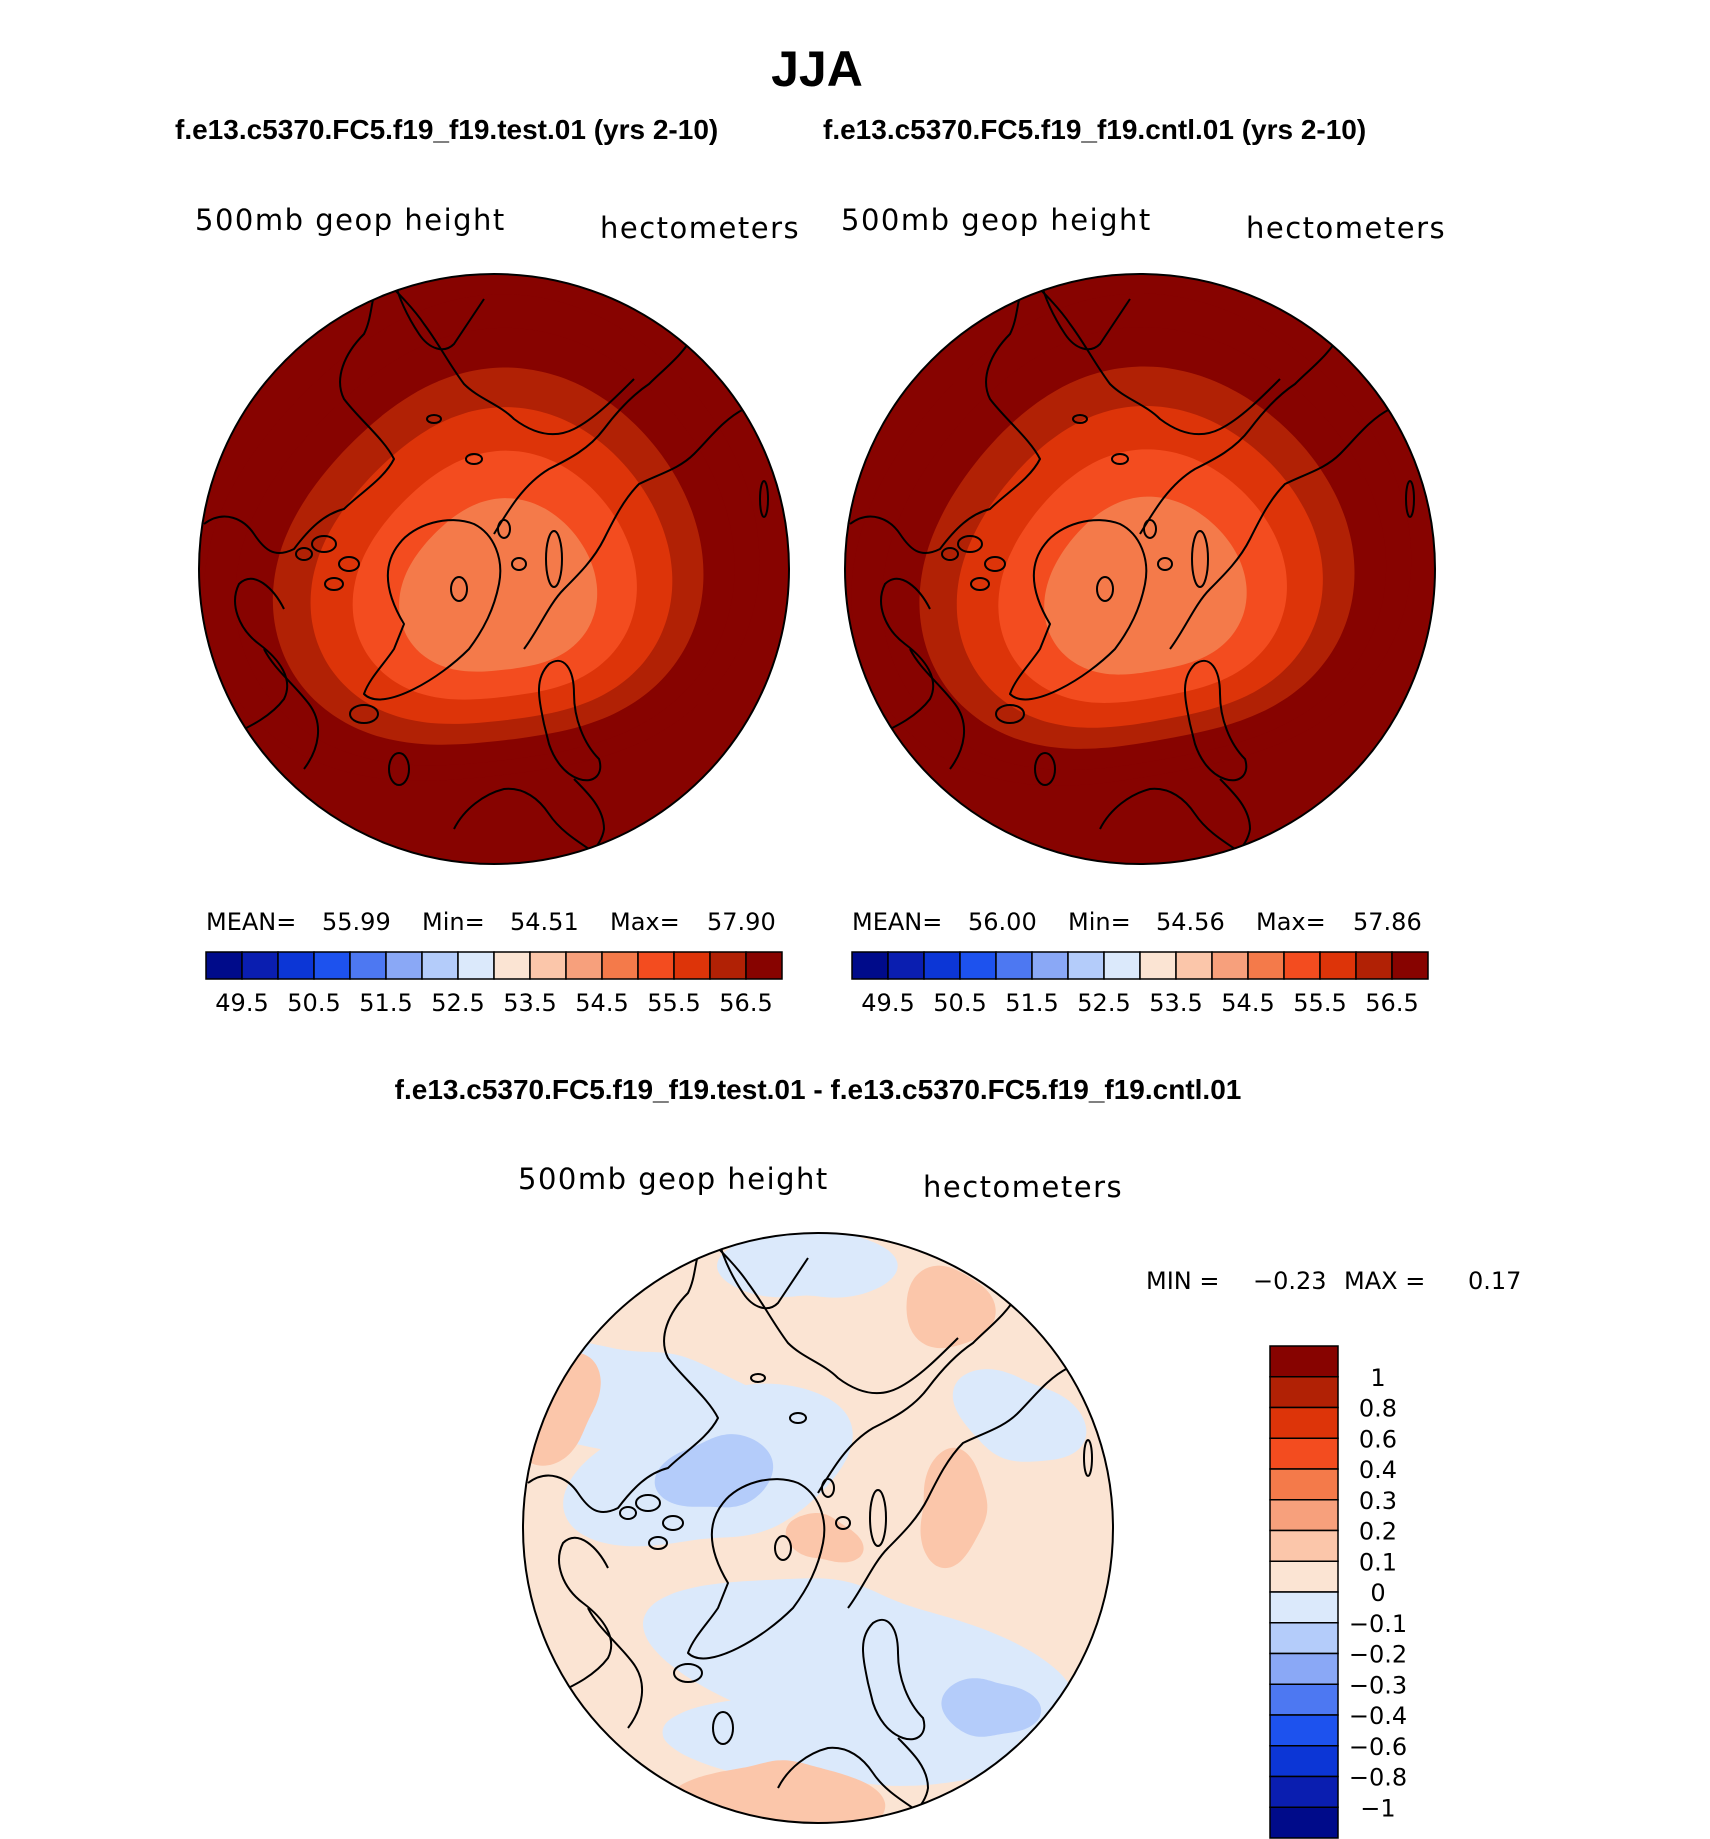 The width and height of the screenshot is (1710, 1839). What do you see at coordinates (945, 414) in the screenshot?
I see `panel-cntl-coast-north-america` at bounding box center [945, 414].